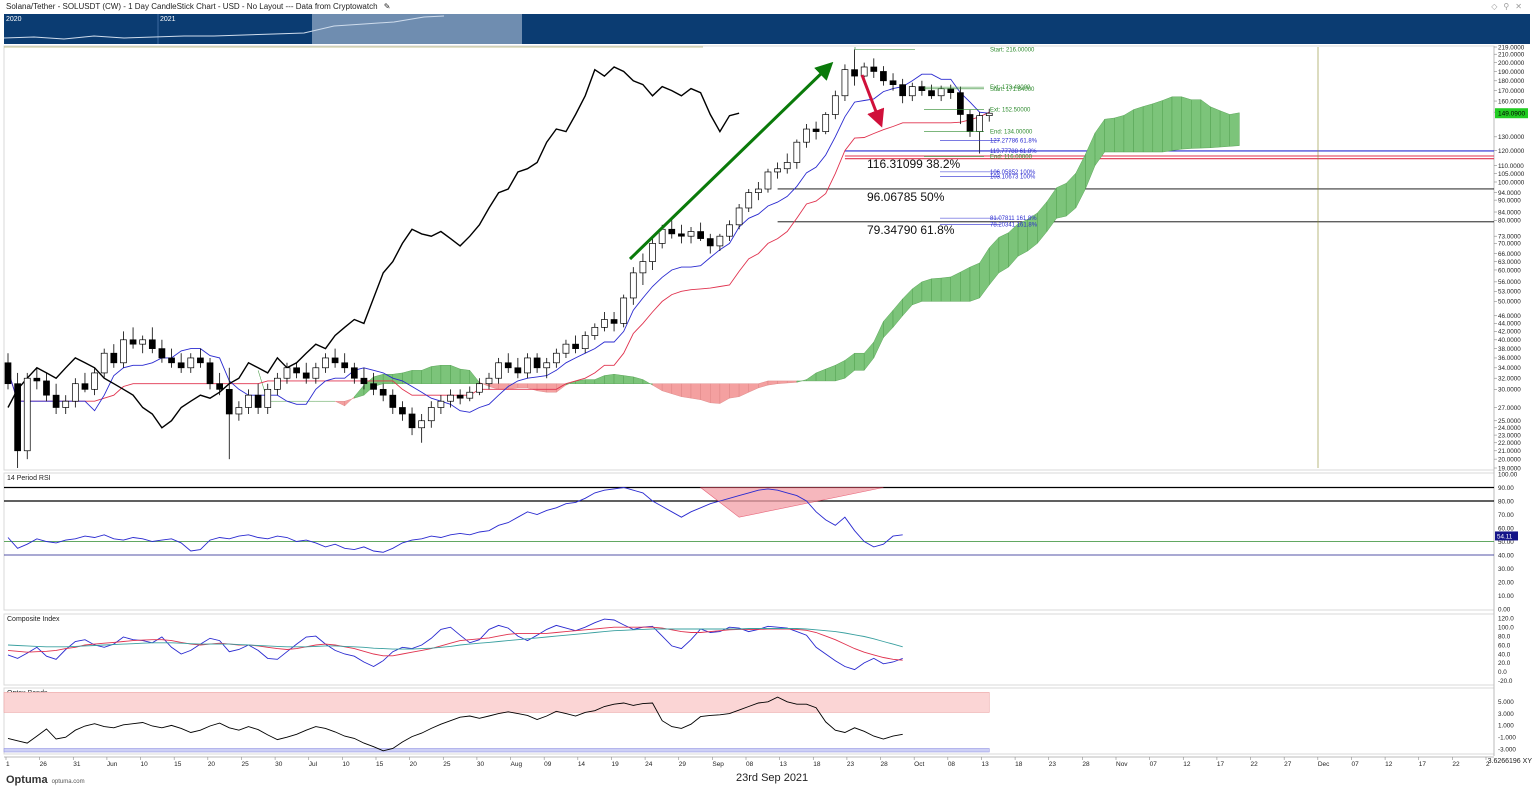 The height and width of the screenshot is (788, 1536). What do you see at coordinates (791, 502) in the screenshot?
I see `rsi-divergence-triangle` at bounding box center [791, 502].